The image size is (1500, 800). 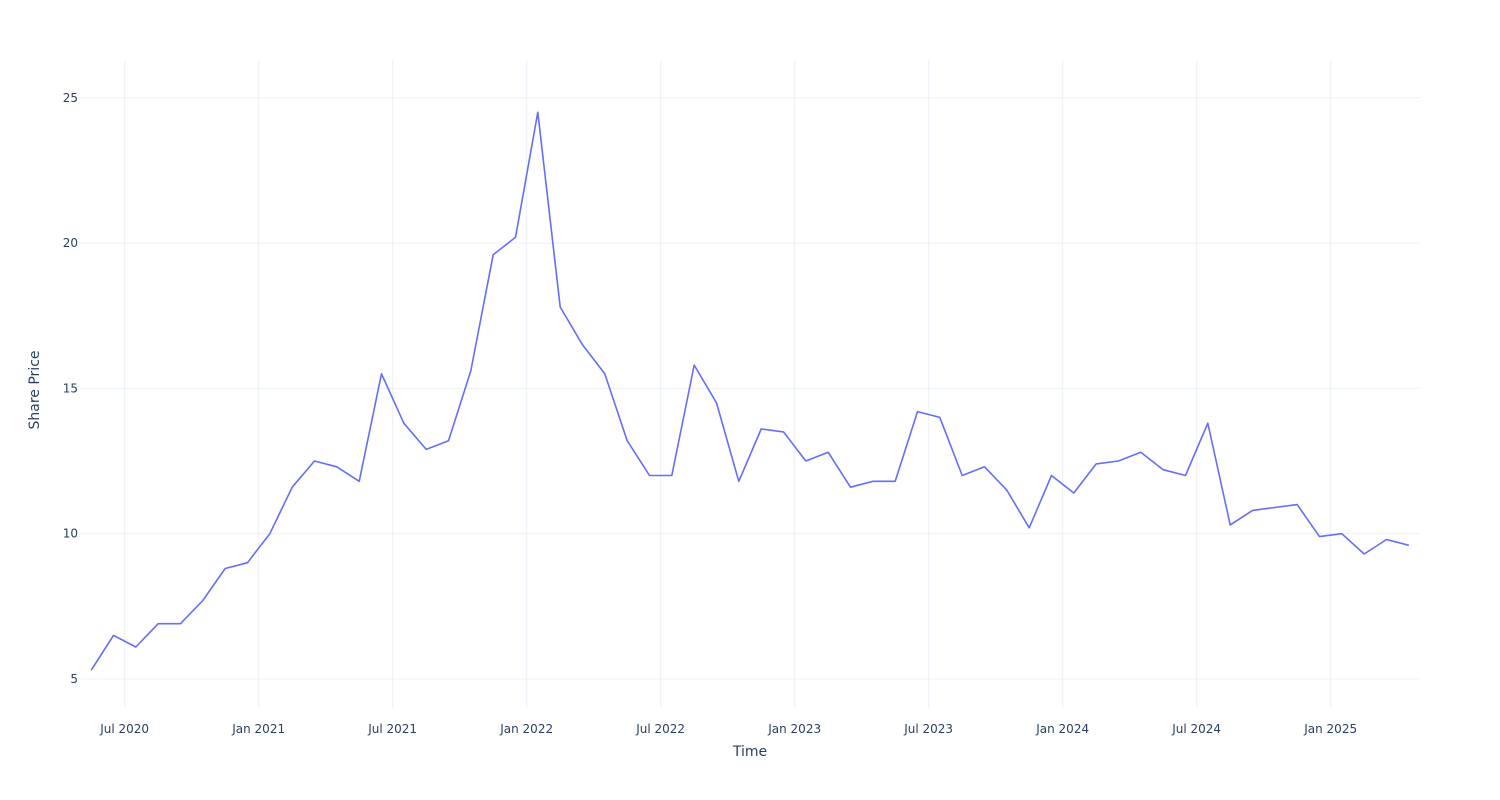 I want to click on x-tick-label: Jul 2020, so click(x=124, y=729).